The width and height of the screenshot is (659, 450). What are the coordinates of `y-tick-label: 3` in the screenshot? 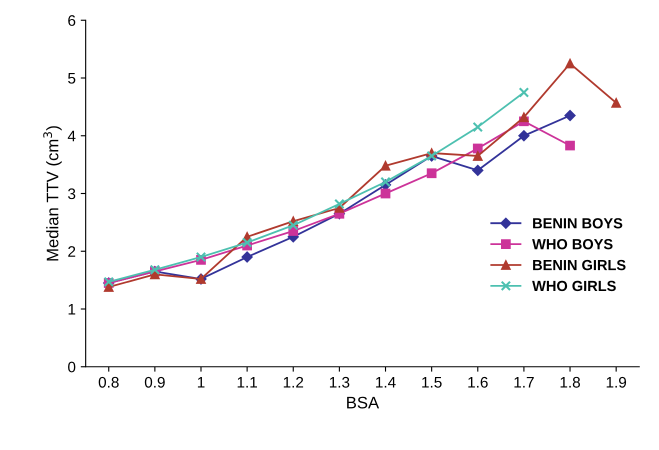 It's located at (72, 194).